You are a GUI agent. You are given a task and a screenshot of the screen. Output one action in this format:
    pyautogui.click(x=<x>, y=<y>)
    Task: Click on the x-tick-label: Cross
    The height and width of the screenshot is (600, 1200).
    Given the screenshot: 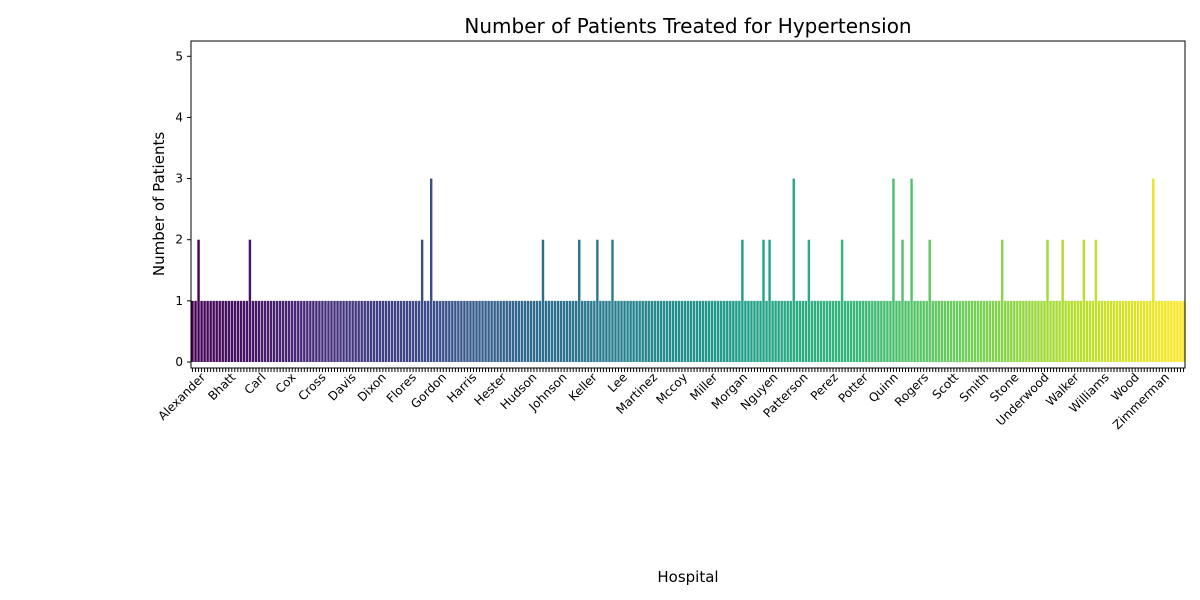 What is the action you would take?
    pyautogui.click(x=311, y=386)
    